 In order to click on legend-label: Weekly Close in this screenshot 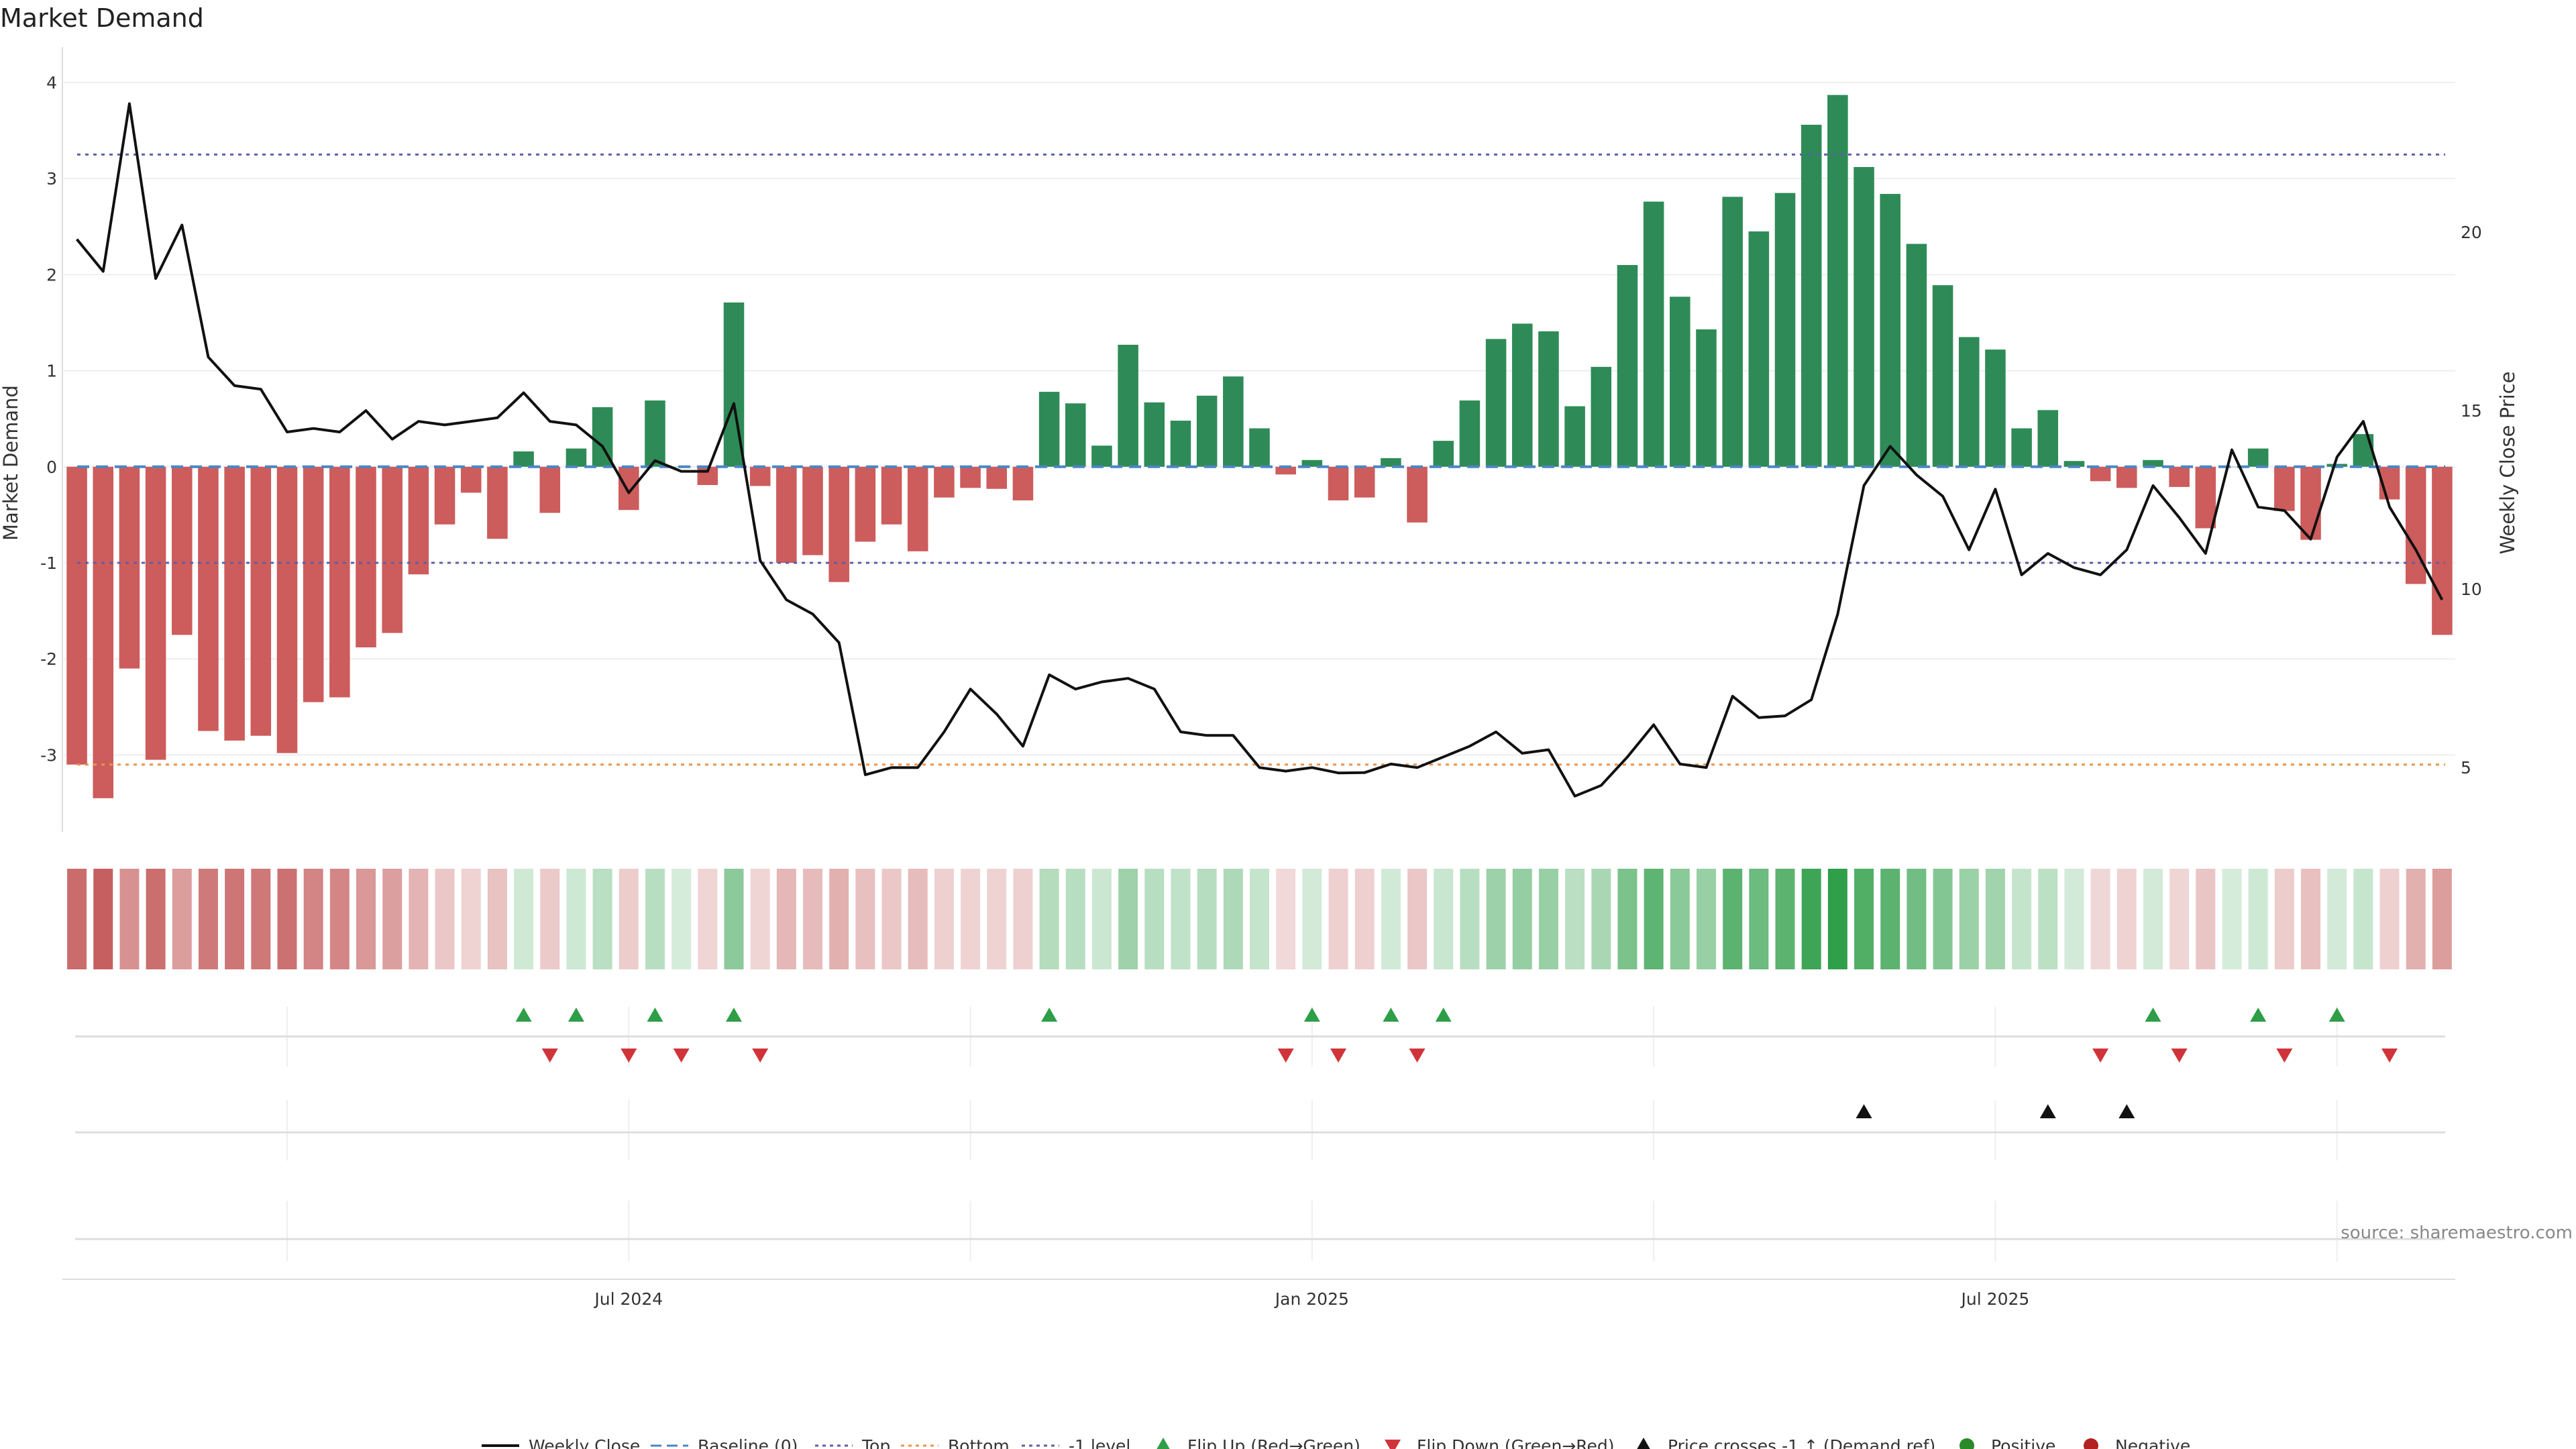, I will do `click(584, 1442)`.